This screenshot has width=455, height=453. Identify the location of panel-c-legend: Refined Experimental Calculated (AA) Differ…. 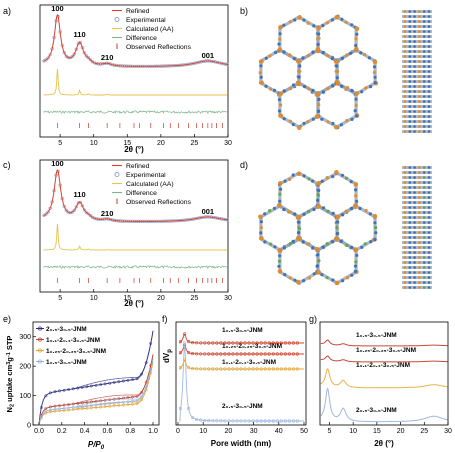
(152, 184).